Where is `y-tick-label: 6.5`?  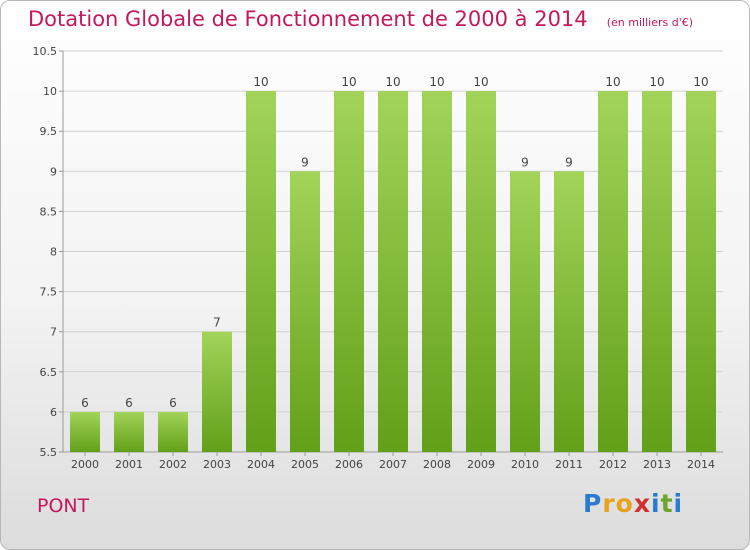 y-tick-label: 6.5 is located at coordinates (49, 372).